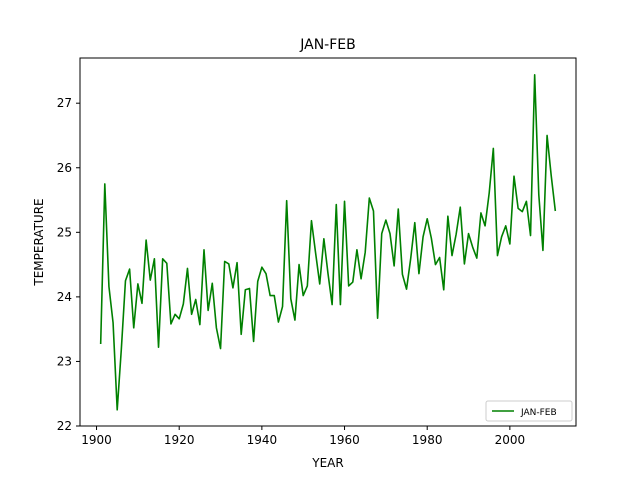 The width and height of the screenshot is (640, 480). What do you see at coordinates (64, 232) in the screenshot?
I see `y-tick-label: 25` at bounding box center [64, 232].